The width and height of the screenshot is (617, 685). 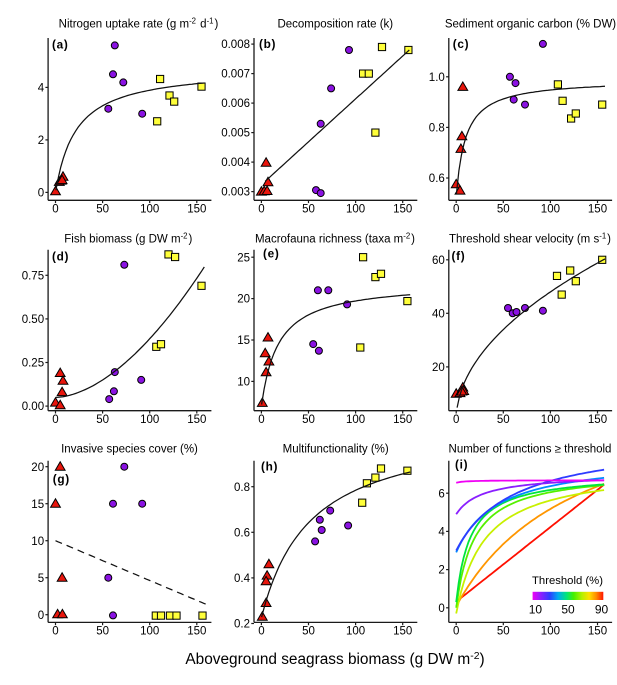 What do you see at coordinates (461, 464) in the screenshot?
I see `svg-text: (i)` at bounding box center [461, 464].